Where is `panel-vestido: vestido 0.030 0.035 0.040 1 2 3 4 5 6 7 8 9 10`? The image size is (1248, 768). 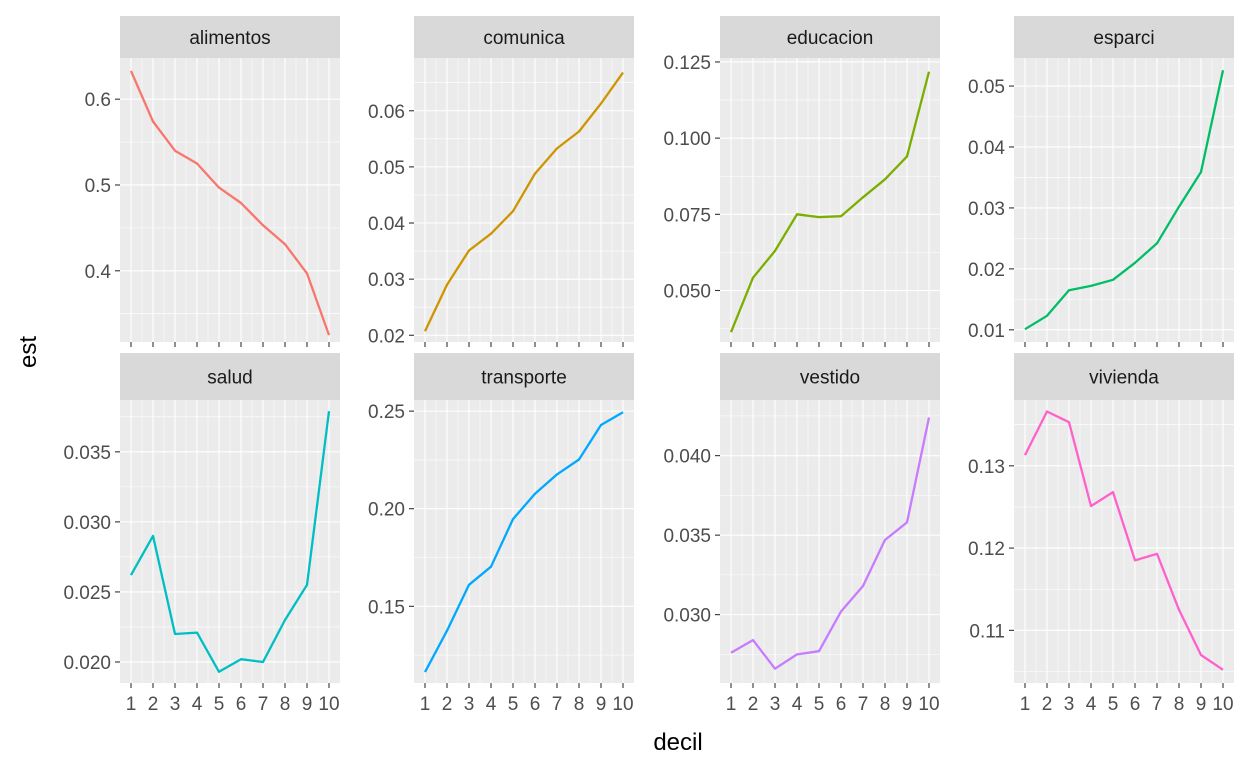
panel-vestido: vestido 0.030 0.035 0.040 1 2 3 4 5 6 7 8 9 10 is located at coordinates (801, 534).